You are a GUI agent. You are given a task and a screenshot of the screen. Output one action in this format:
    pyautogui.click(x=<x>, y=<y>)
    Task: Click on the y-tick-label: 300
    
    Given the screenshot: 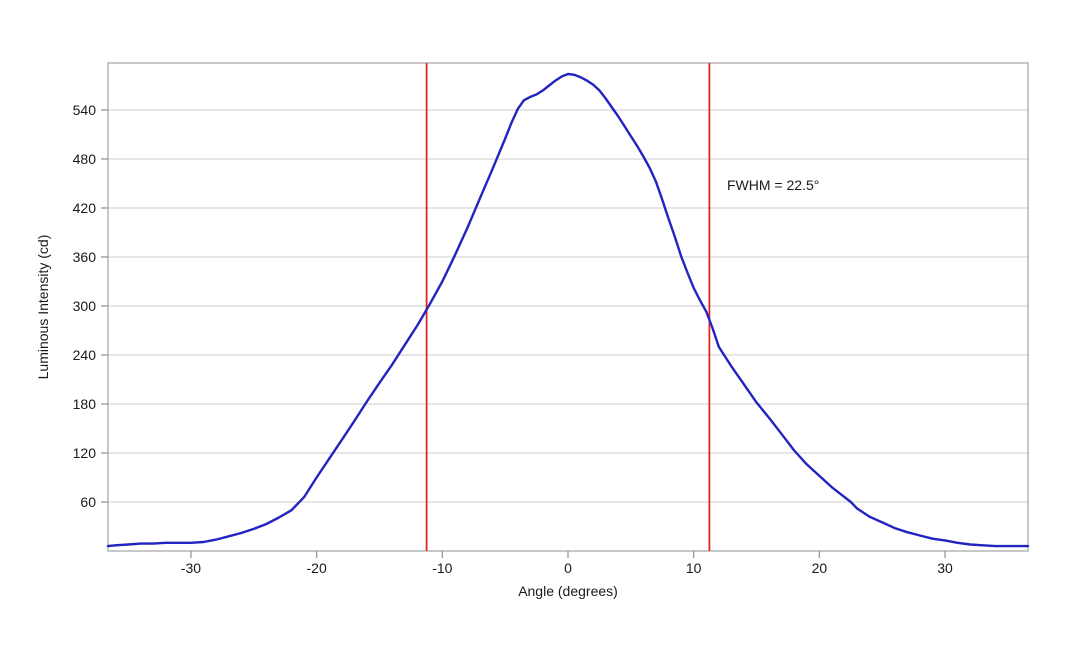 What is the action you would take?
    pyautogui.click(x=85, y=306)
    